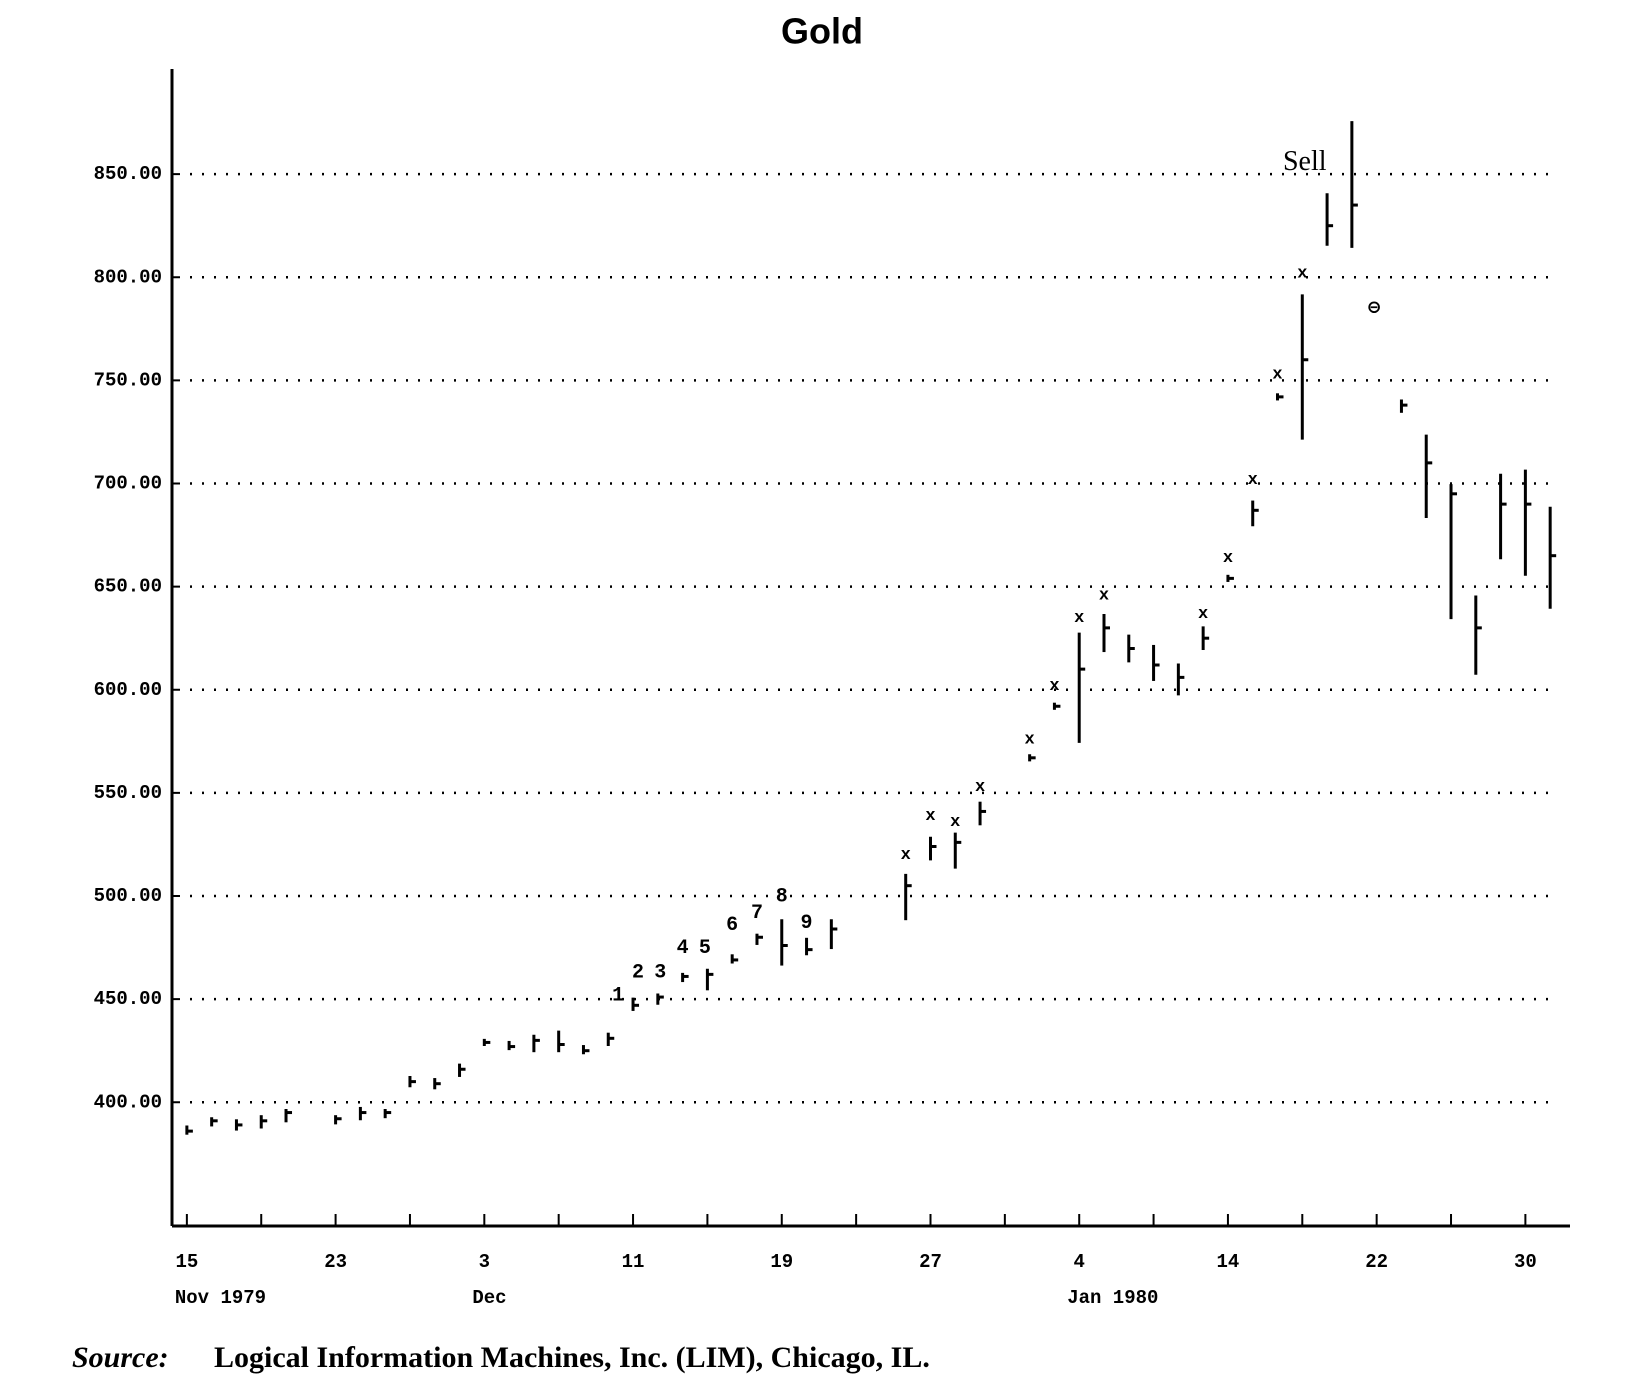 The width and height of the screenshot is (1648, 1376). Describe the element at coordinates (484, 1262) in the screenshot. I see `x-tick-label: 3` at that location.